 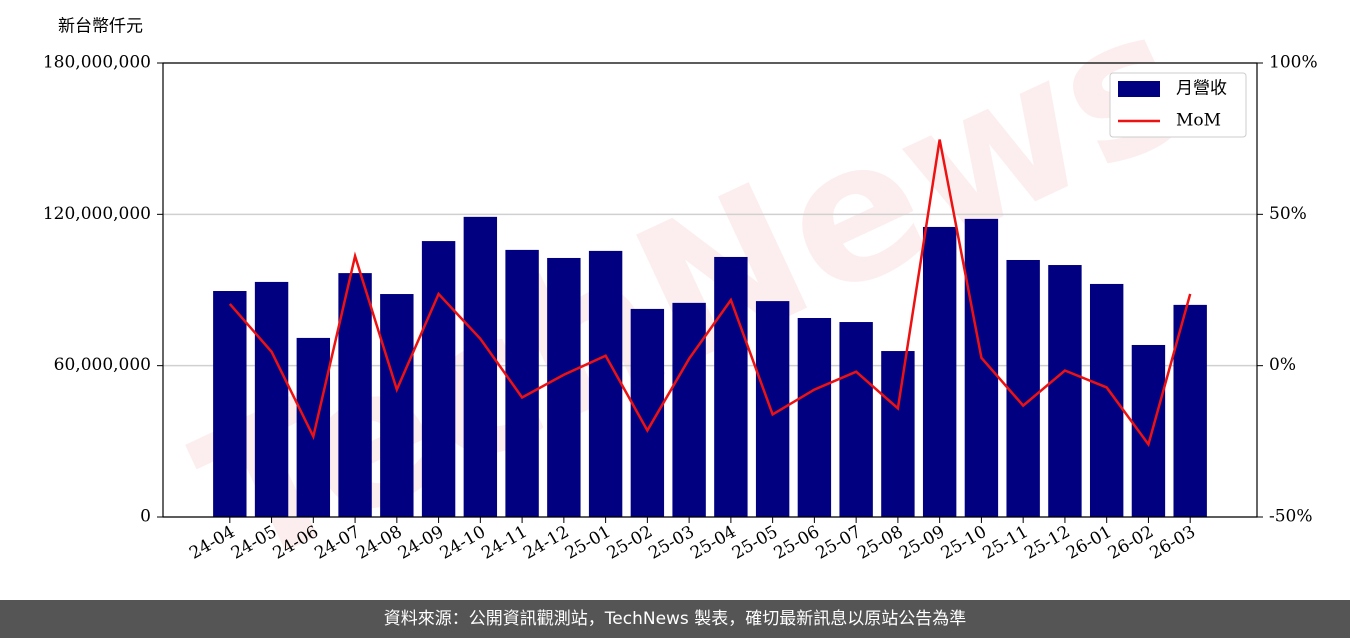 I want to click on y-tick-label: 0, so click(x=145, y=517).